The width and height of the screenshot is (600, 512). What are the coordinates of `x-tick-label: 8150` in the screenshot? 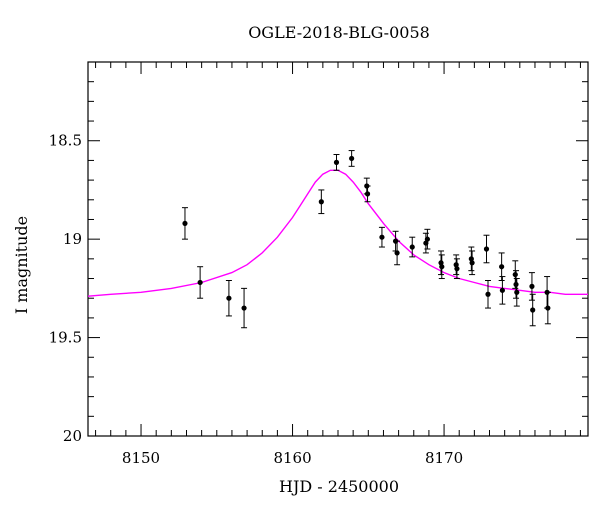 It's located at (141, 458).